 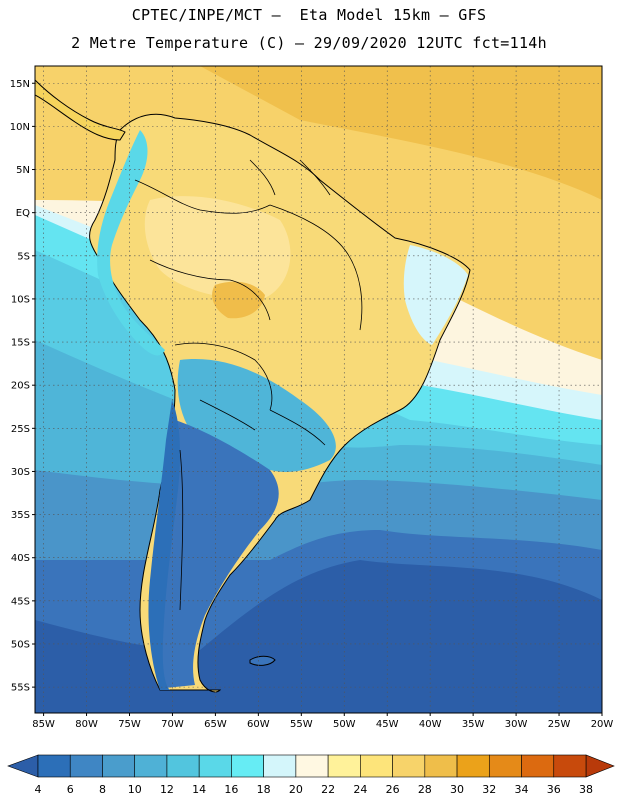 I want to click on lat-tick-label: 25S, so click(x=20, y=429).